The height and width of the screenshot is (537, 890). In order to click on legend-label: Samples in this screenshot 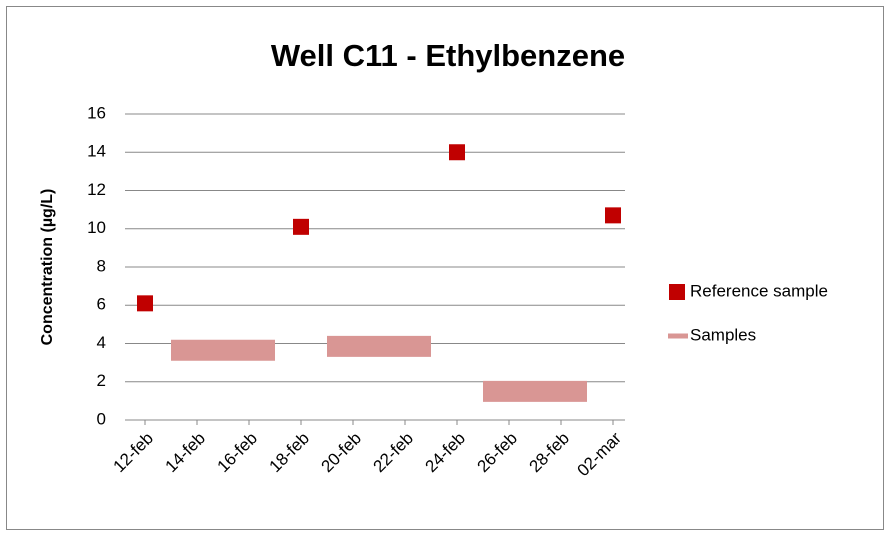, I will do `click(723, 334)`.